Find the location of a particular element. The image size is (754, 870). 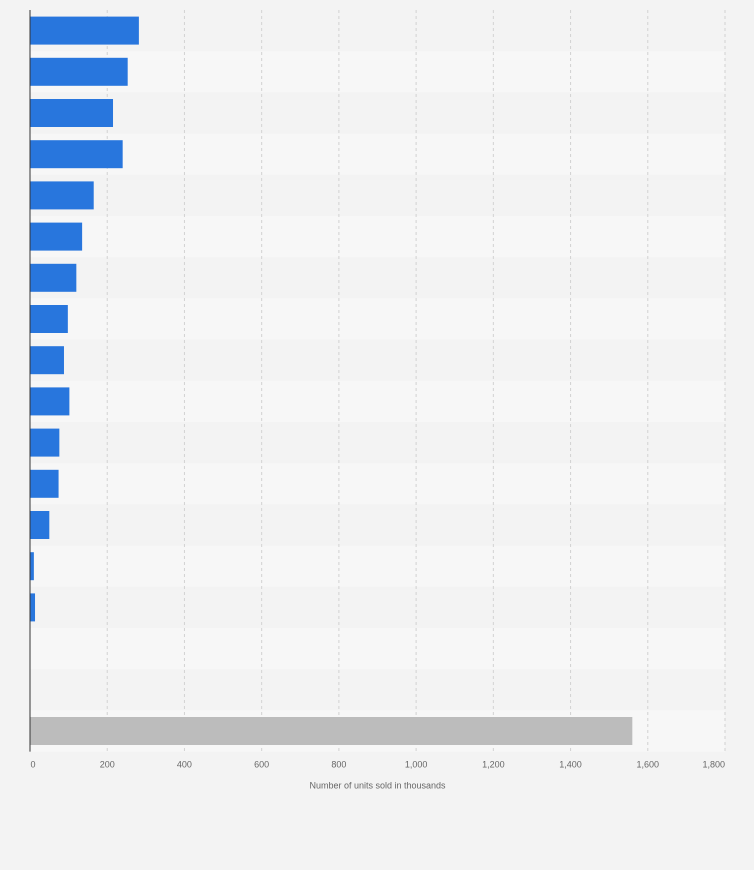

x-axis-title: Number of units sold in thousands is located at coordinates (377, 786).